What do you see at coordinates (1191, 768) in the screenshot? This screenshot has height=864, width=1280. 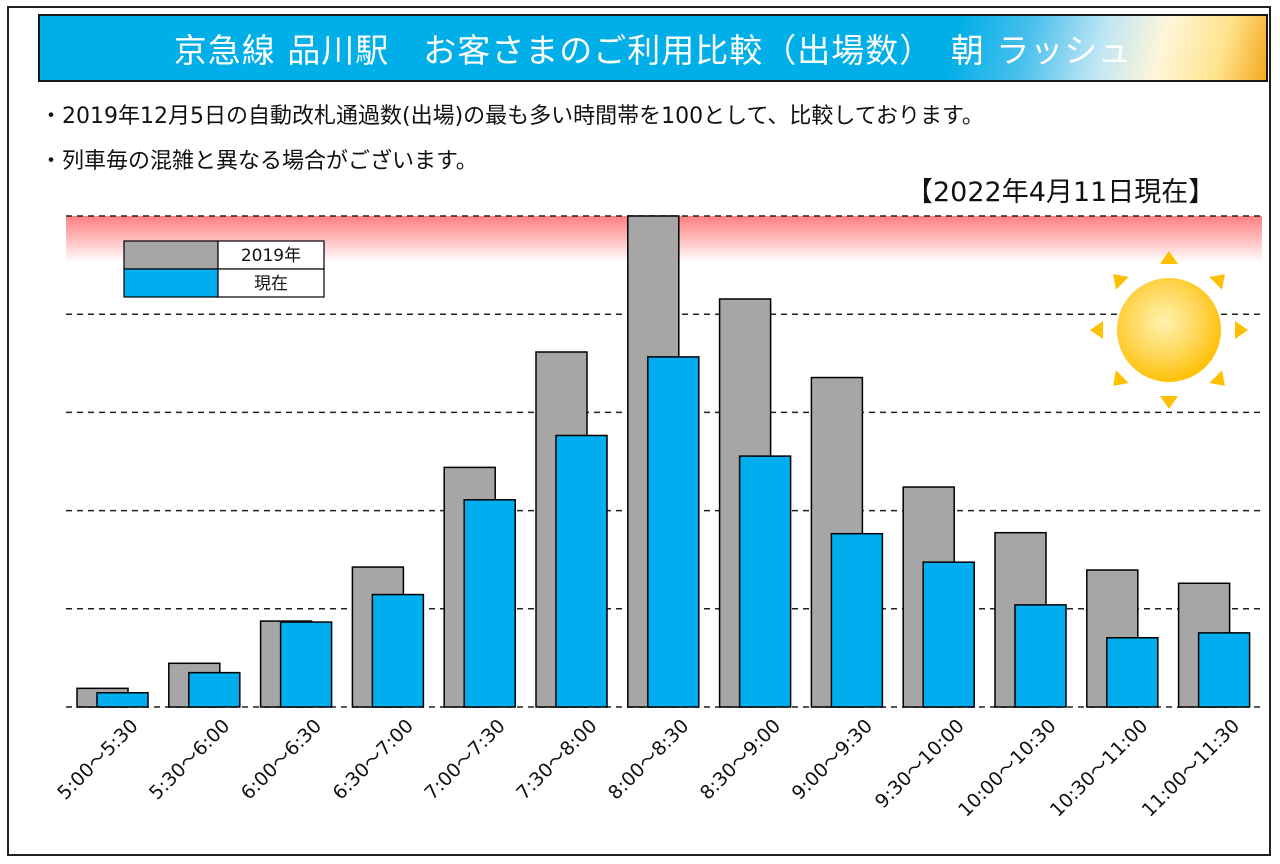 I see `x-tick-label: 11:00～11:30` at bounding box center [1191, 768].